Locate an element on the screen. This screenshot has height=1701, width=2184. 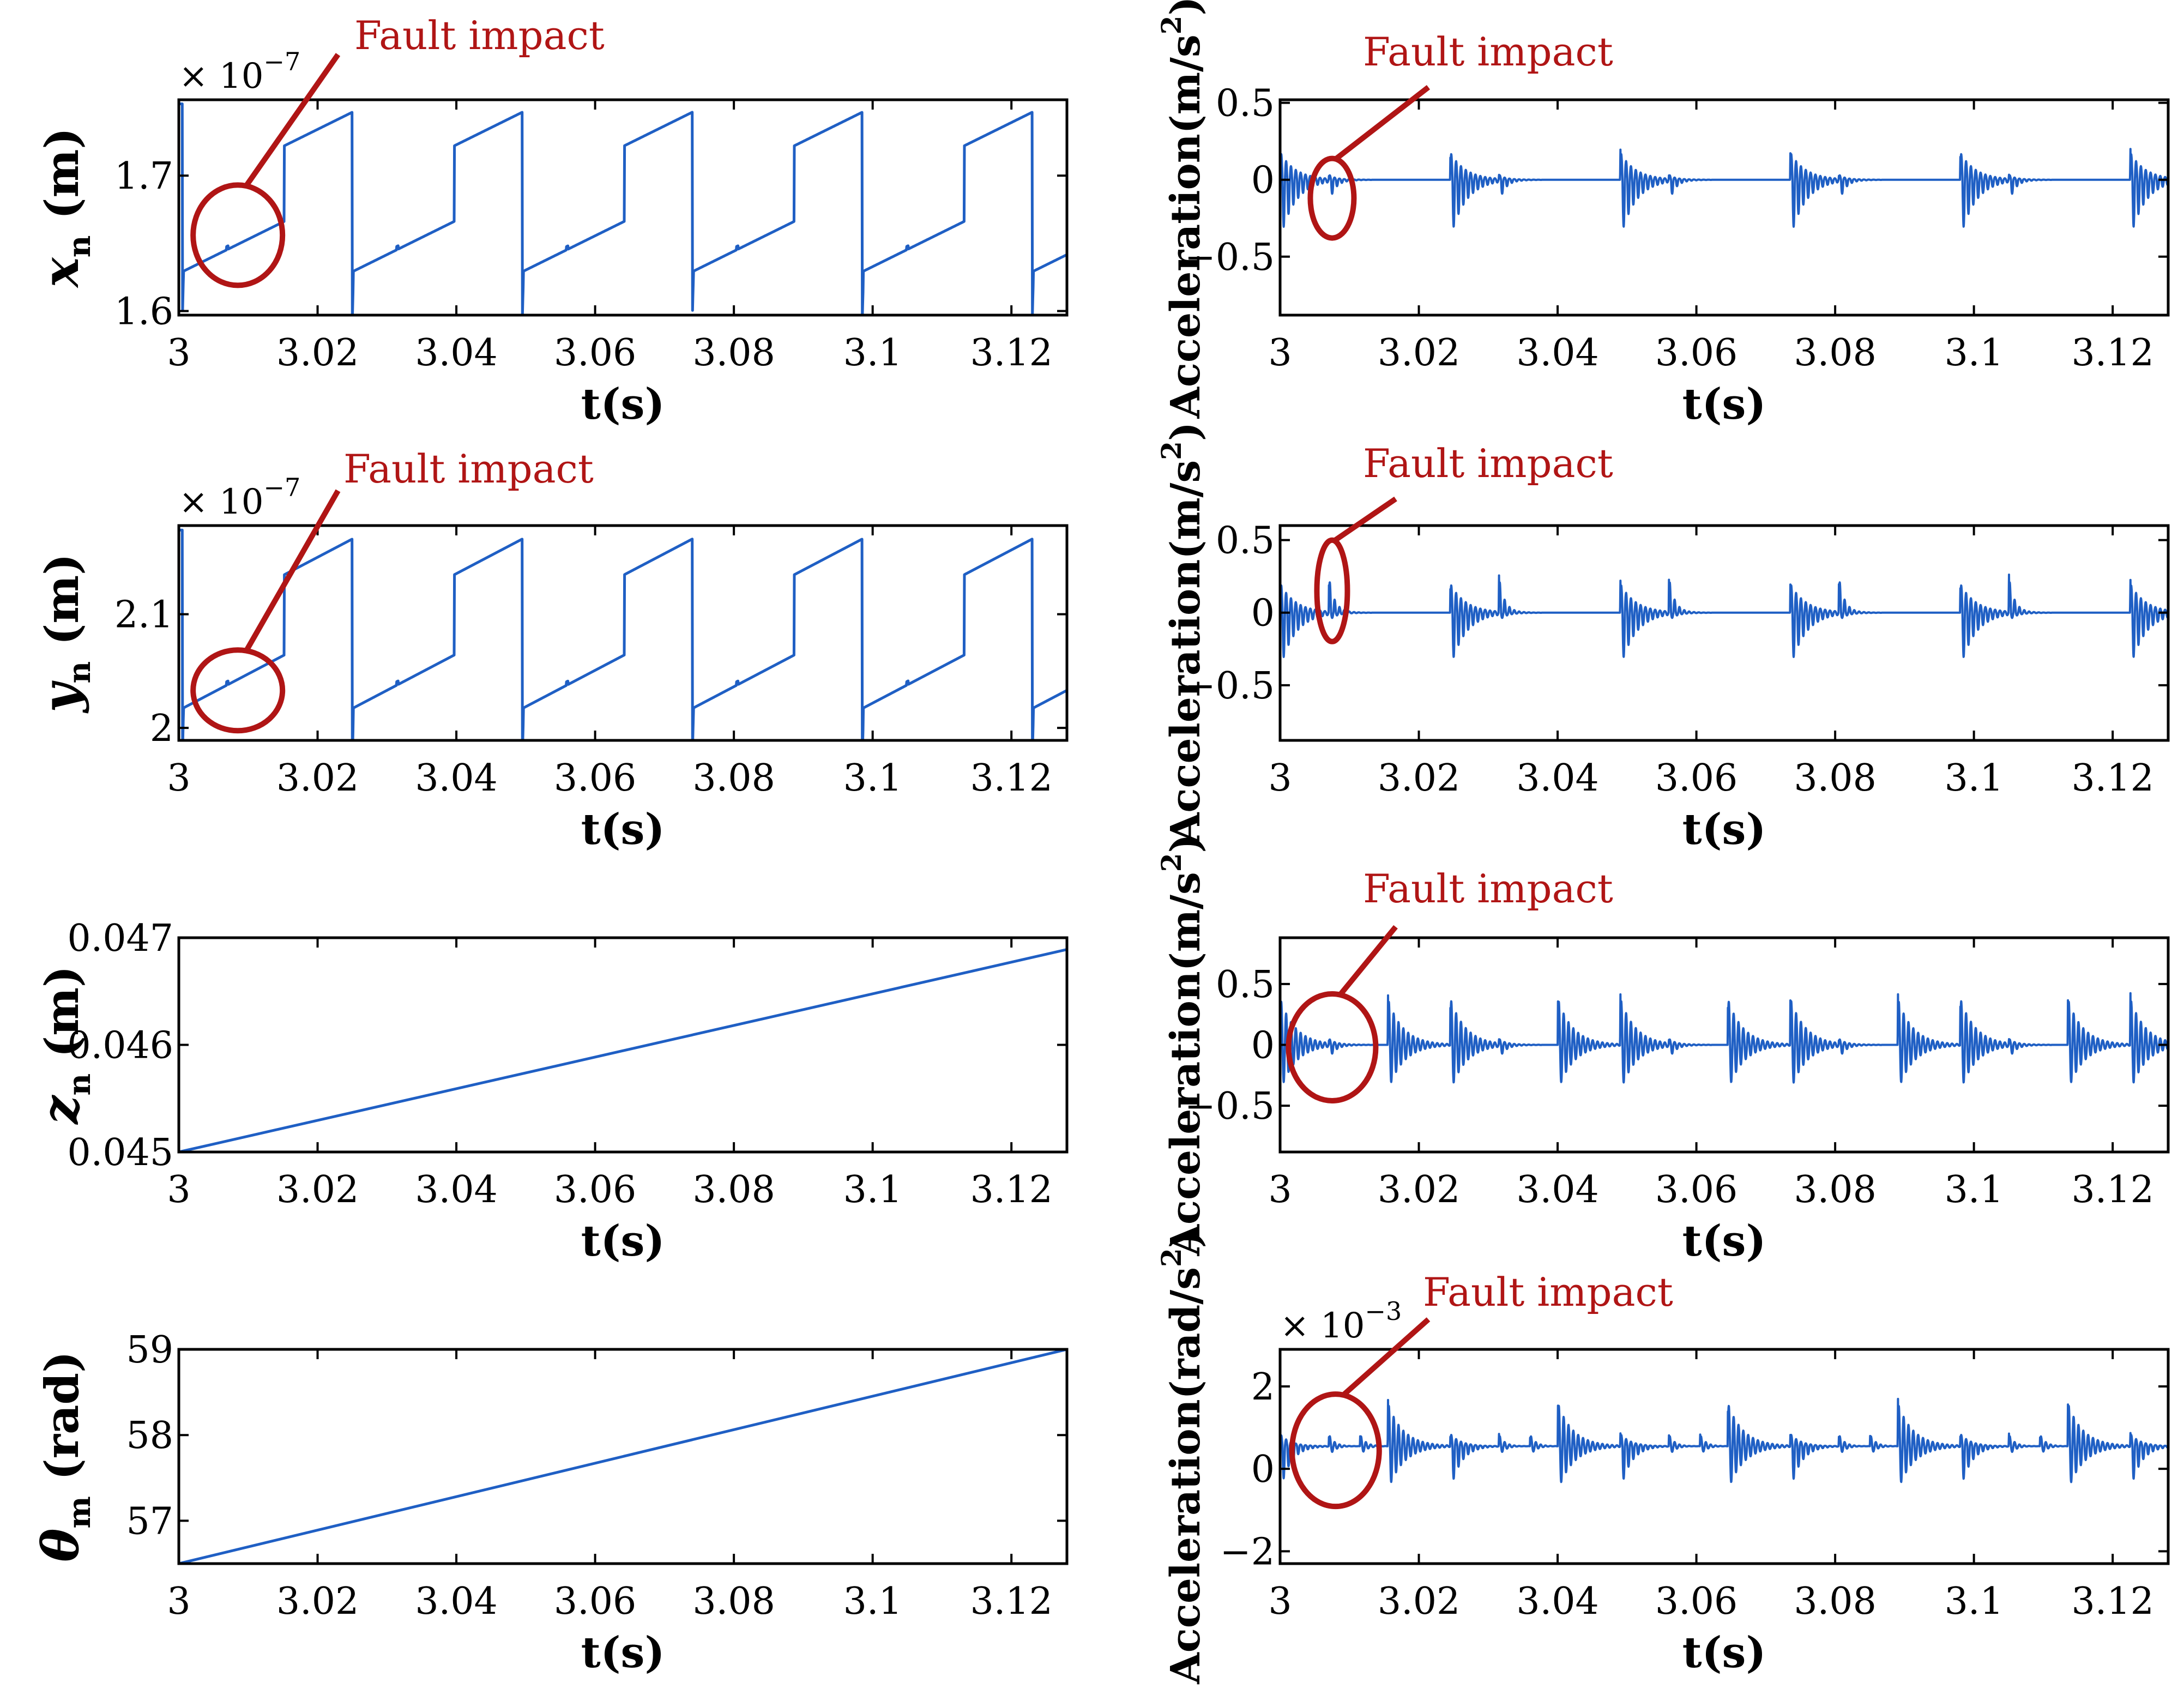
exponent-multiplier: × 10⁻³ is located at coordinates (1341, 1321).